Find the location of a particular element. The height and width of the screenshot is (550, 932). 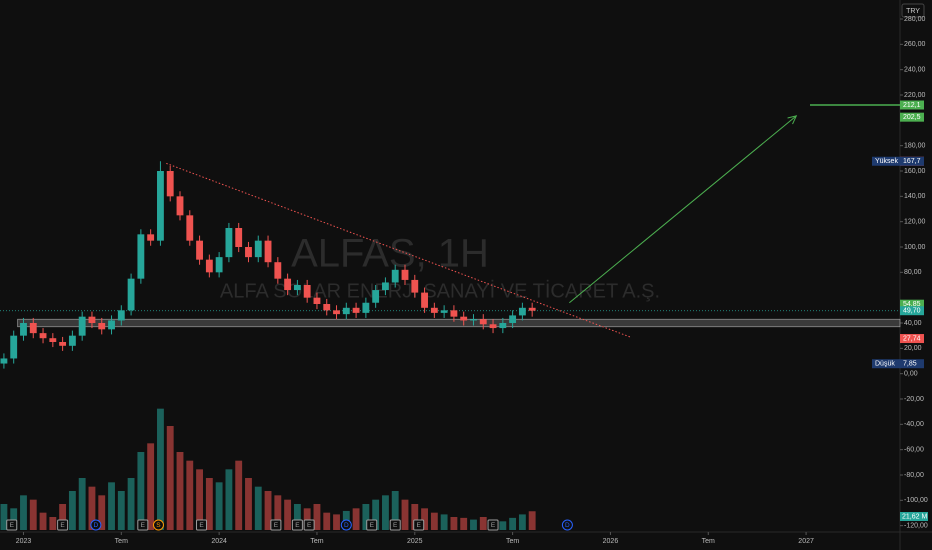

price-tag-label: 27,74 is located at coordinates (912, 338).